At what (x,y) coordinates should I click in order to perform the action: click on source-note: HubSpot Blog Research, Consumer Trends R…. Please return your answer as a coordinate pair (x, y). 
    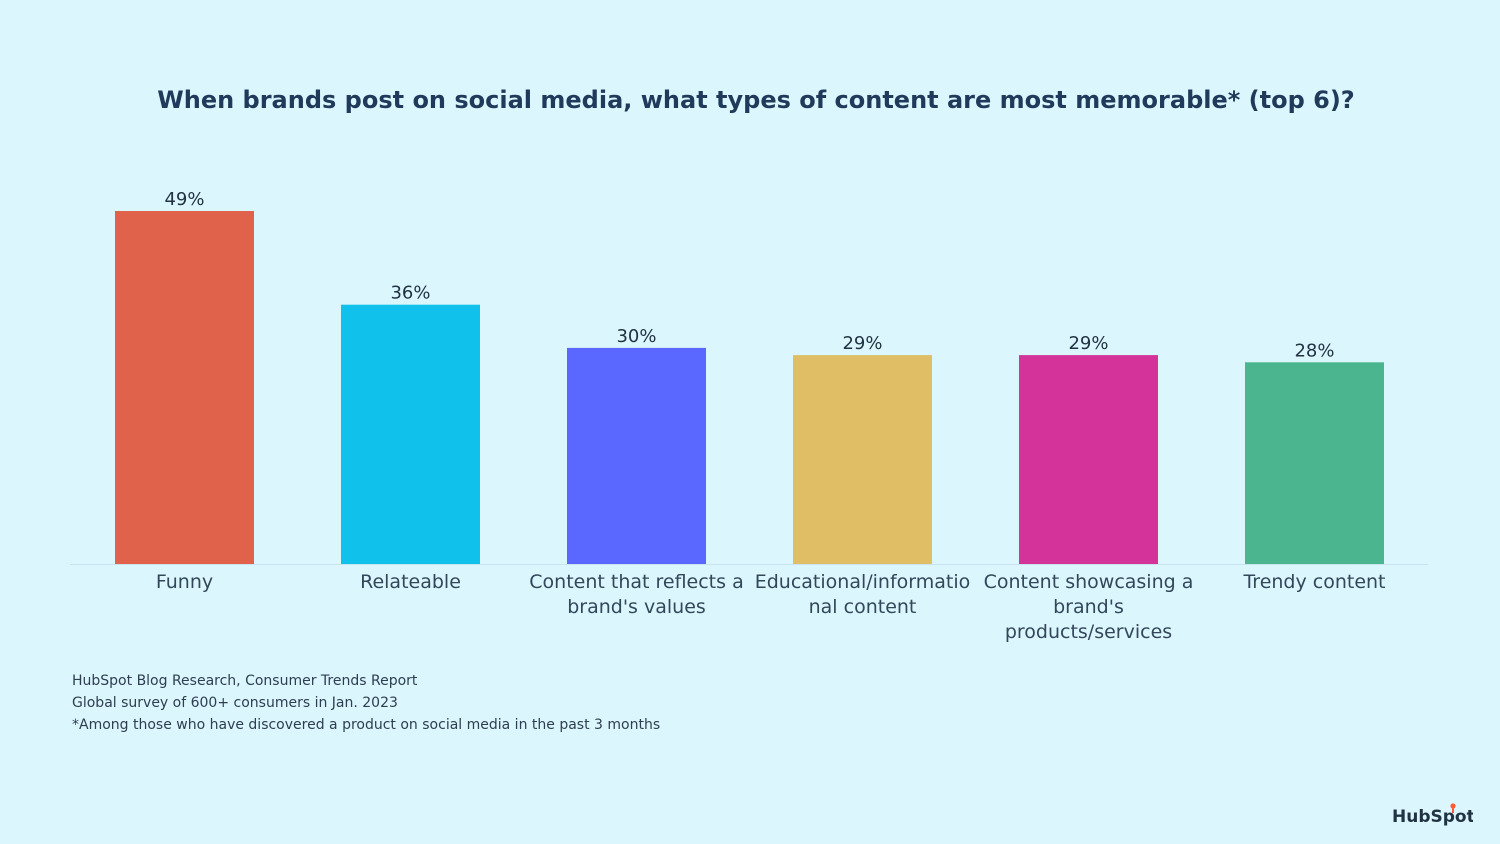
    Looking at the image, I should click on (245, 681).